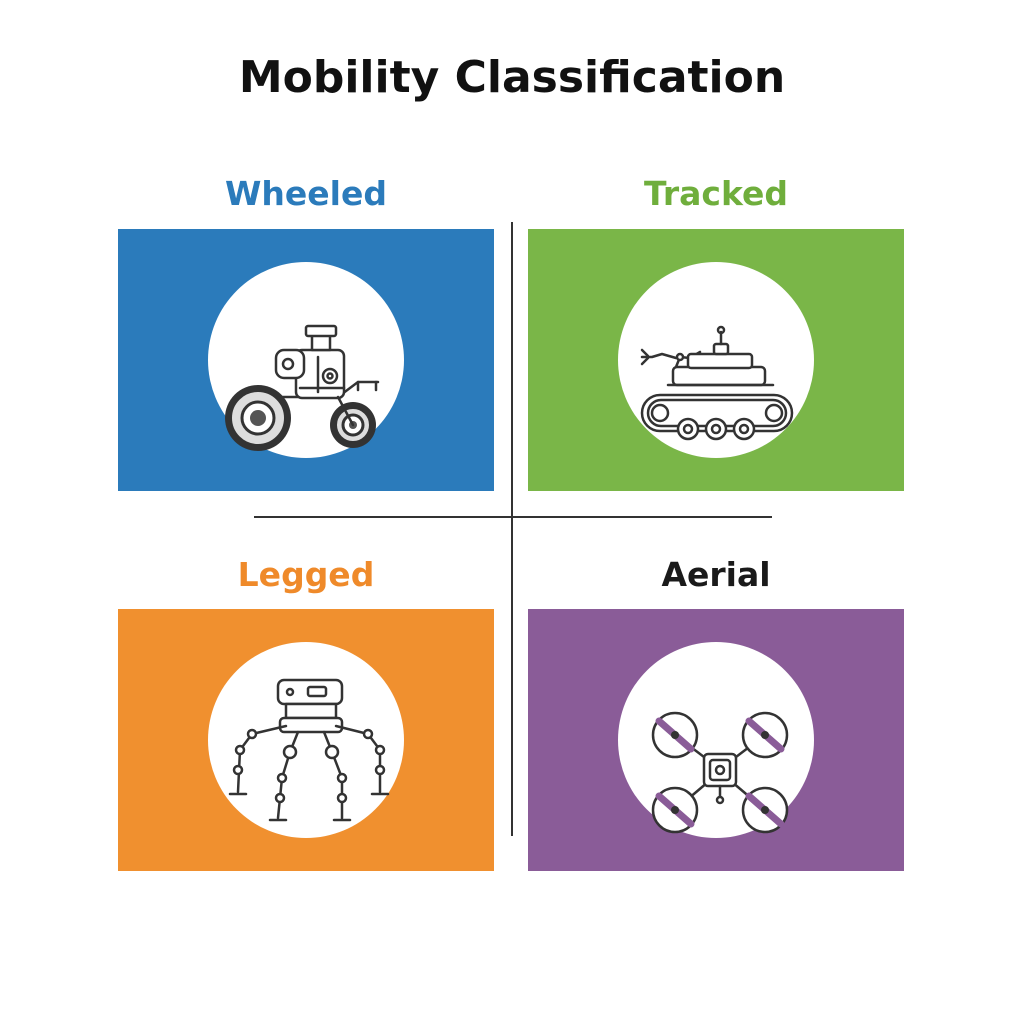 The width and height of the screenshot is (1024, 1024). Describe the element at coordinates (512, 529) in the screenshot. I see `vertical-divider` at that location.